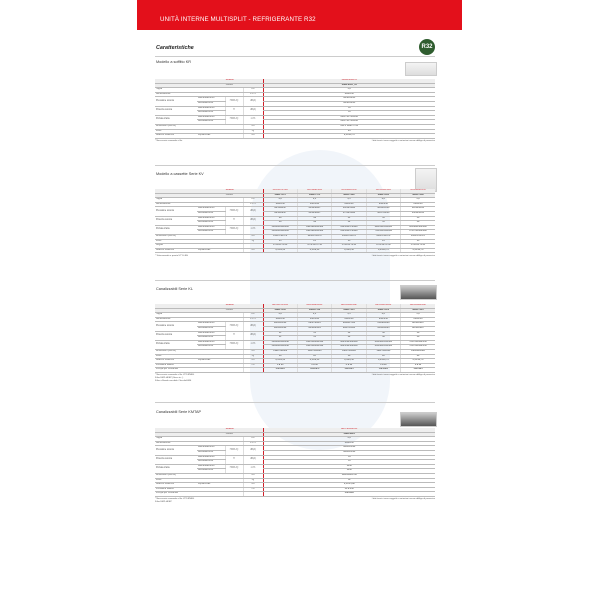 The width and height of the screenshot is (600, 600). I want to click on row-mode: H, so click(233, 221).